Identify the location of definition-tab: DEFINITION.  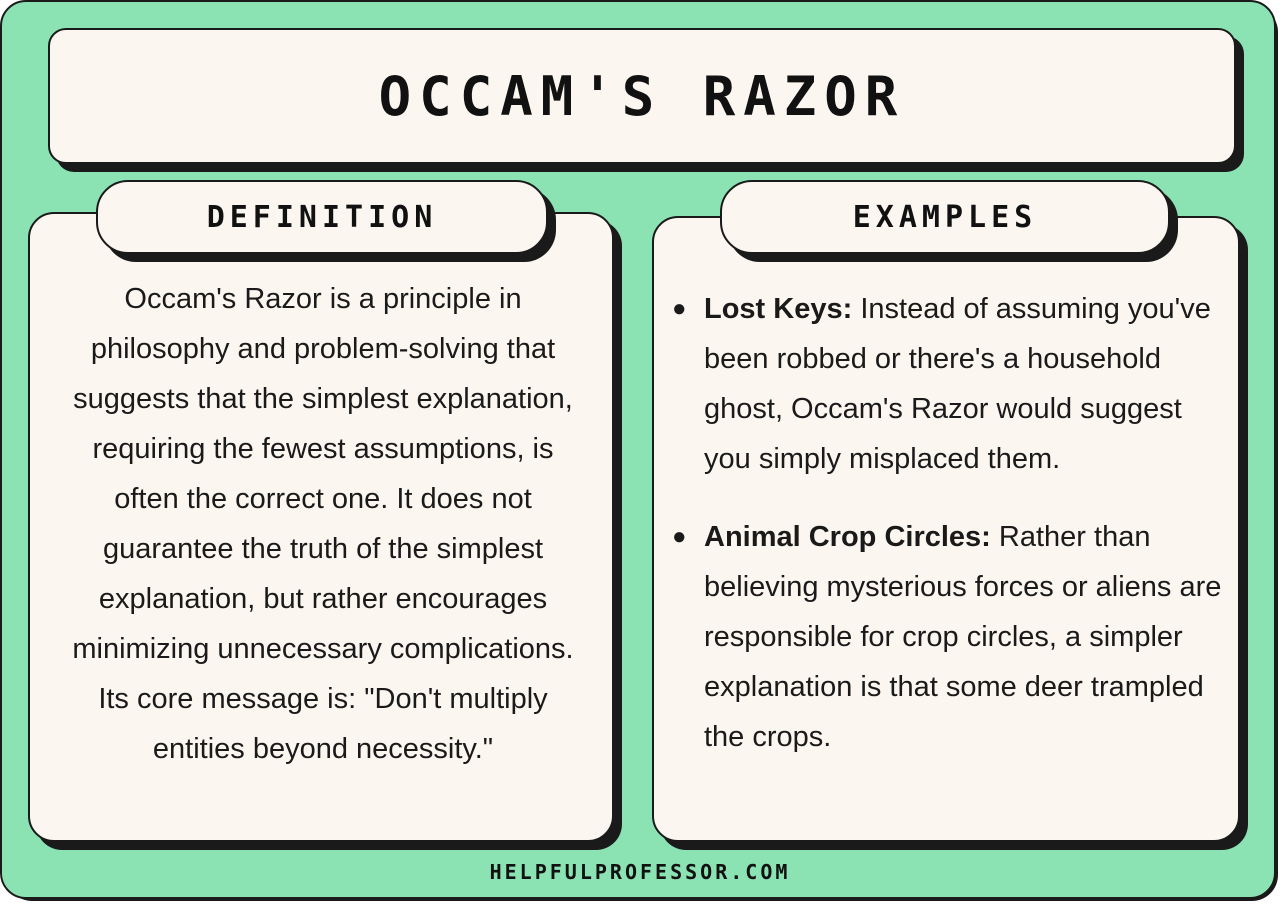
(322, 217).